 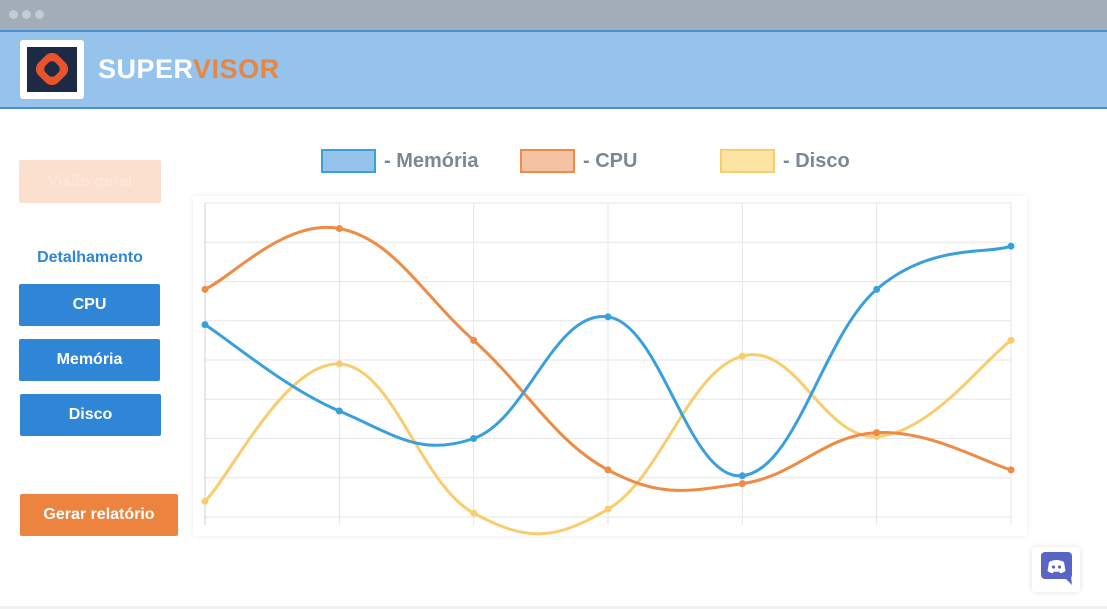 I want to click on supervisor-logo, so click(x=52, y=69).